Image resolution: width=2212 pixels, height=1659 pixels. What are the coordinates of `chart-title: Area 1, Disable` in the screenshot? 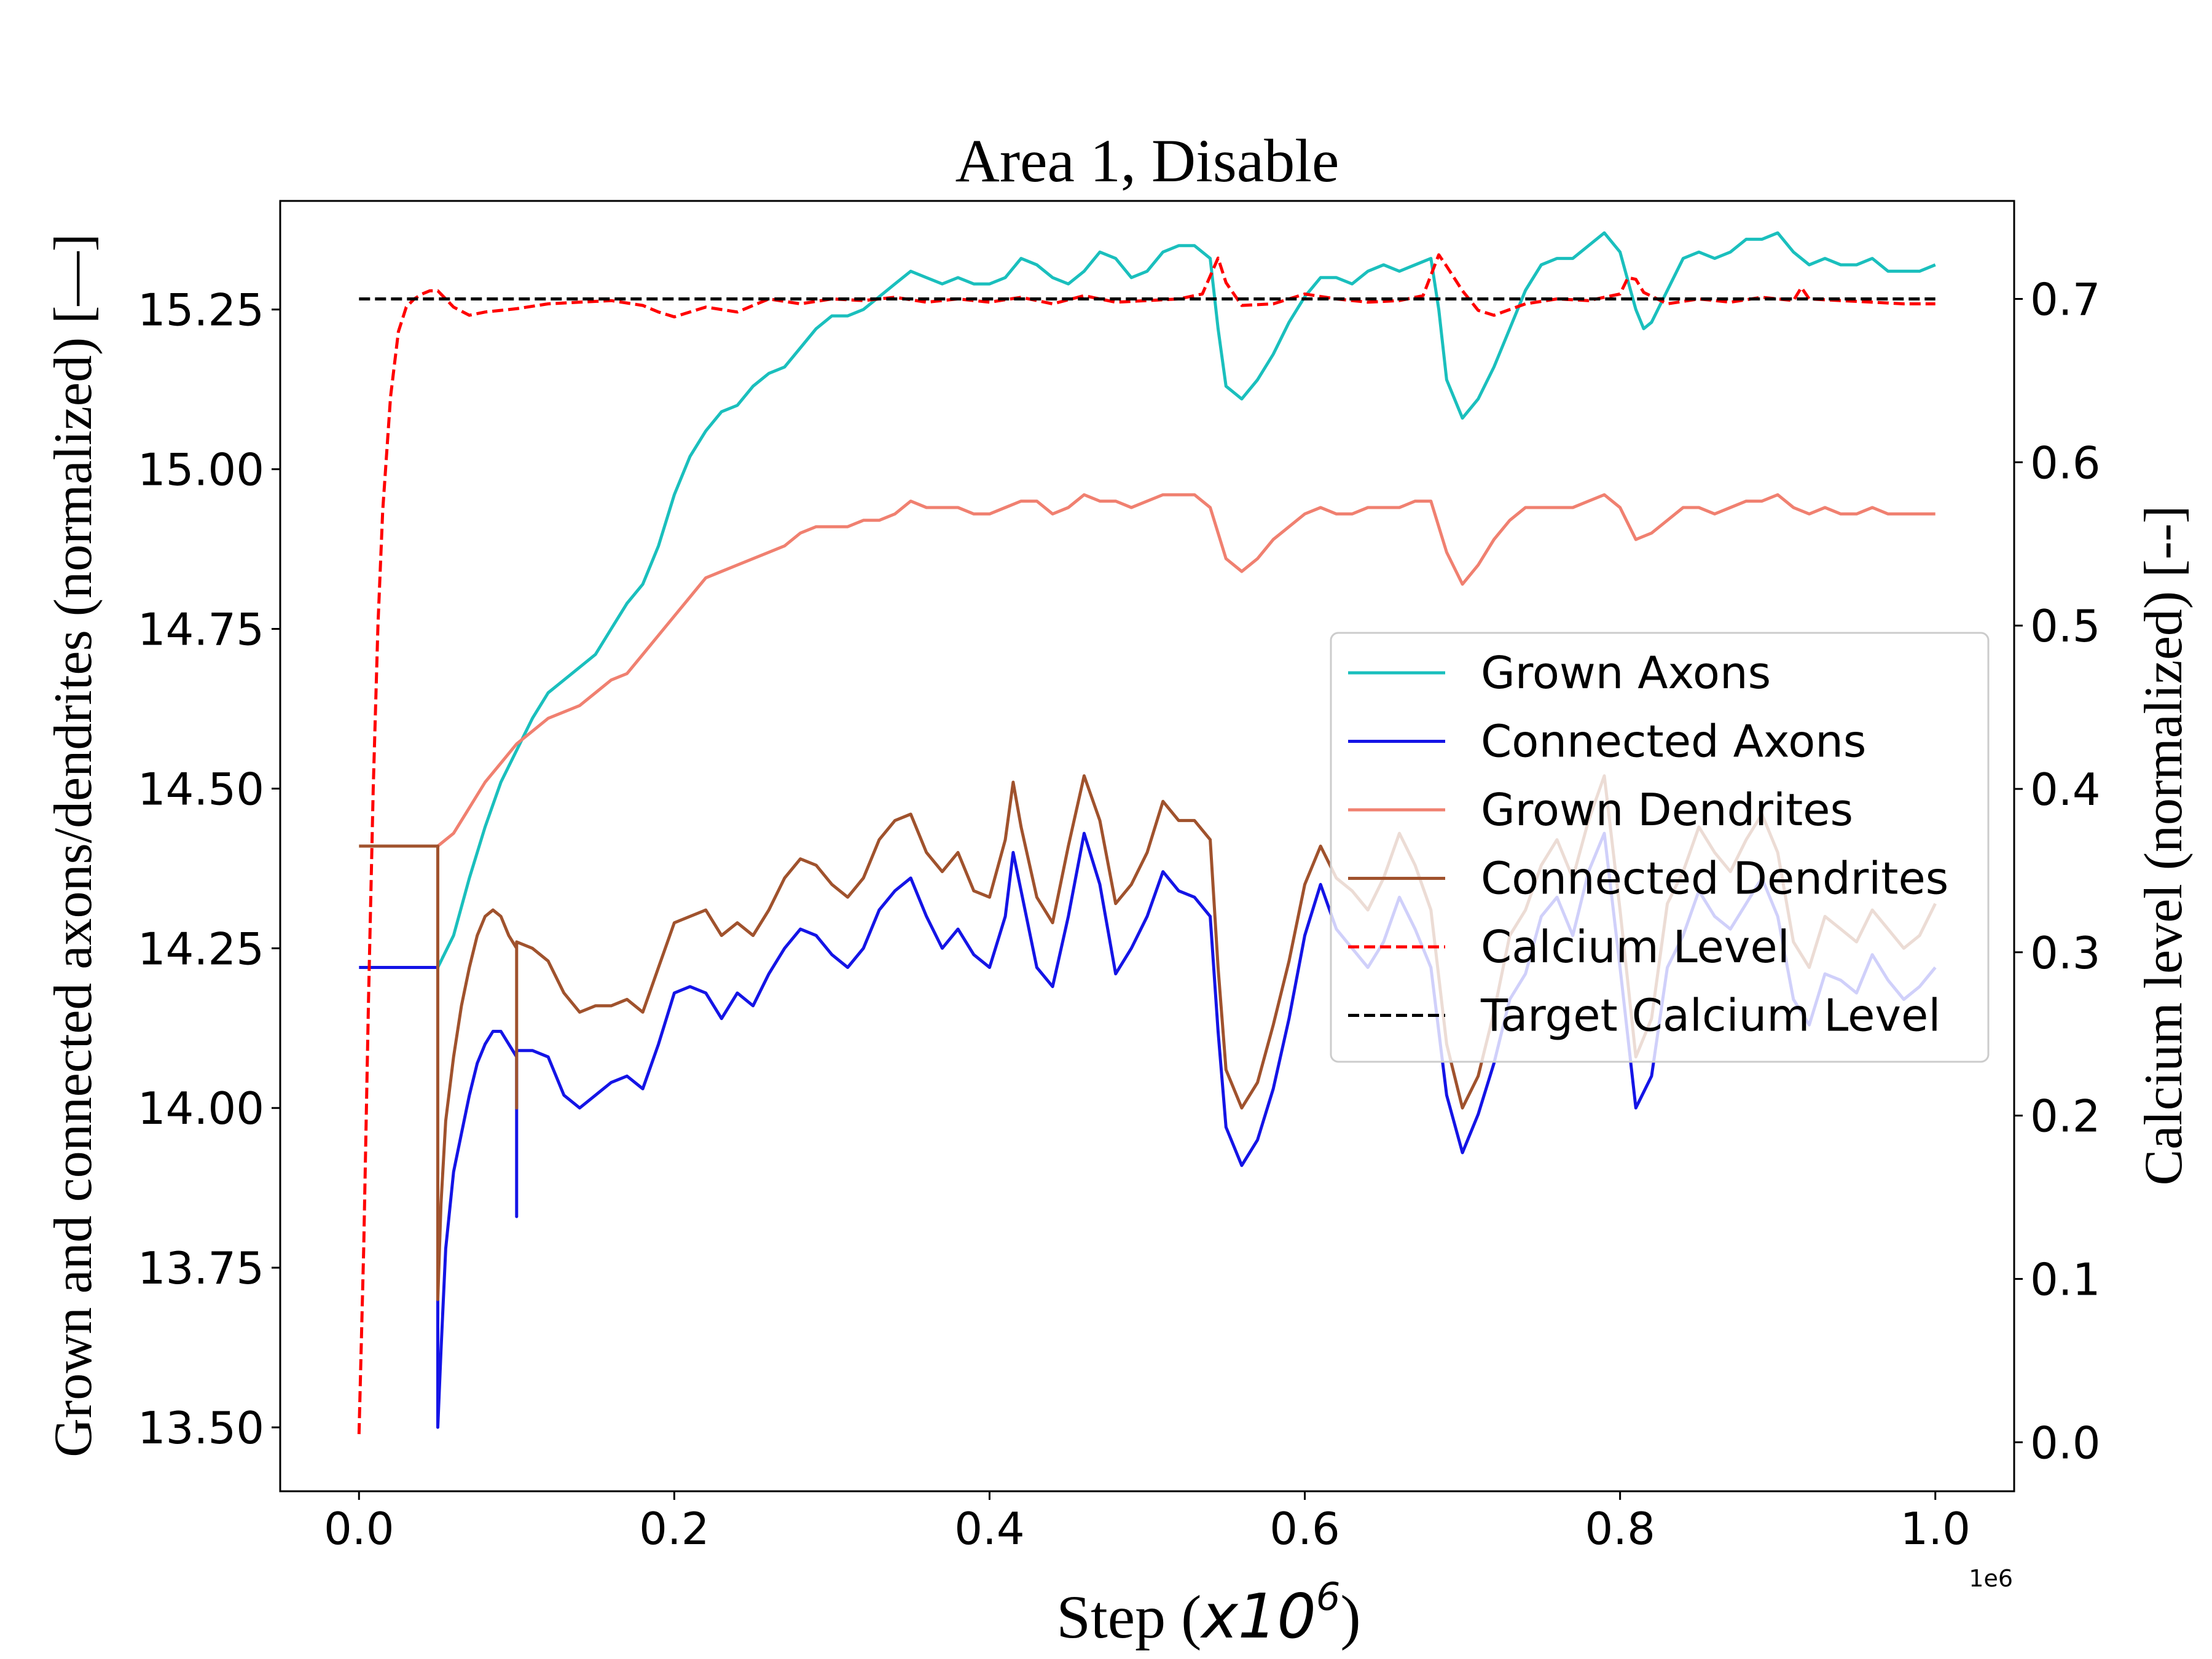 It's located at (1147, 161).